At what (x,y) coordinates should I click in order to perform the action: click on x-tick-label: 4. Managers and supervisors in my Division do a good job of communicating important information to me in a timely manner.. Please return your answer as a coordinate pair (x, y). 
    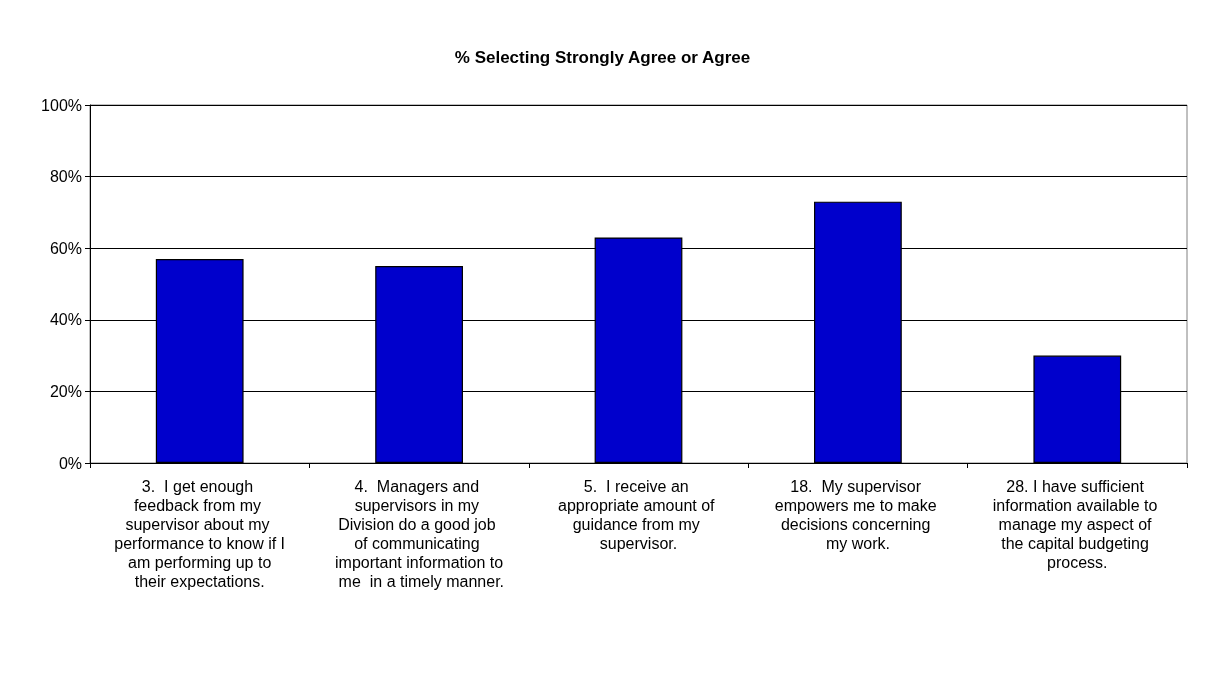
    Looking at the image, I should click on (419, 534).